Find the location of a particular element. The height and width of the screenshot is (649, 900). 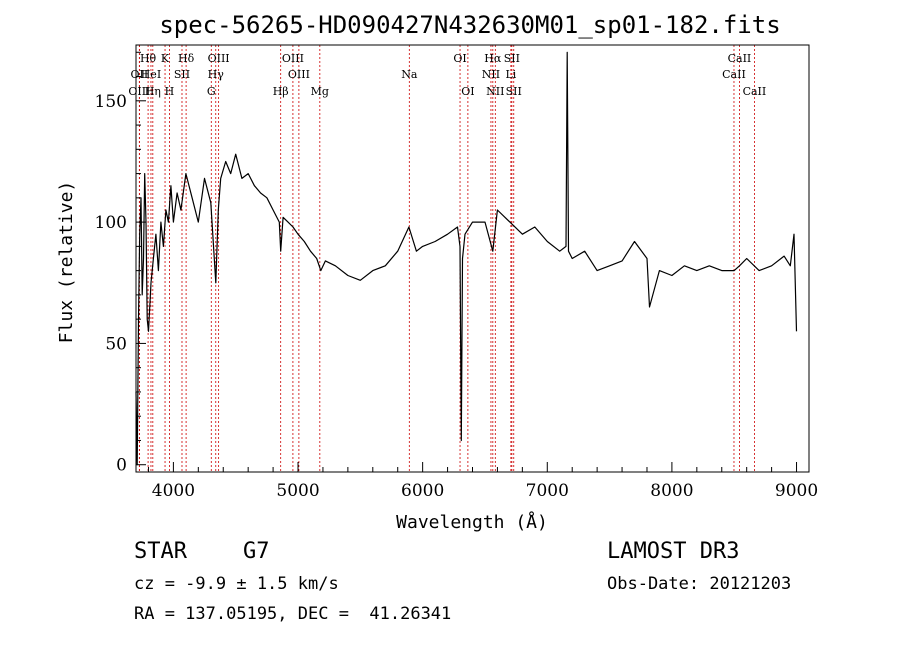

x-axis: 4000 5000 6000 7000 8000 9000 is located at coordinates (482, 481).